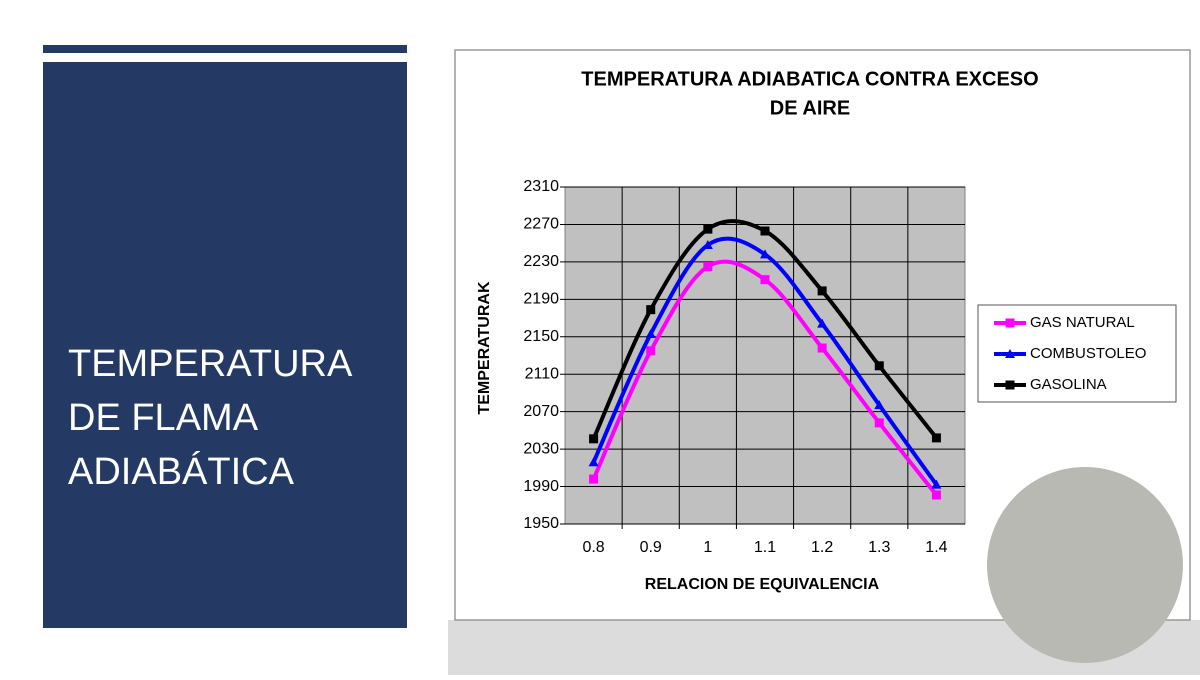  What do you see at coordinates (541, 411) in the screenshot?
I see `y-tick-label: 2070` at bounding box center [541, 411].